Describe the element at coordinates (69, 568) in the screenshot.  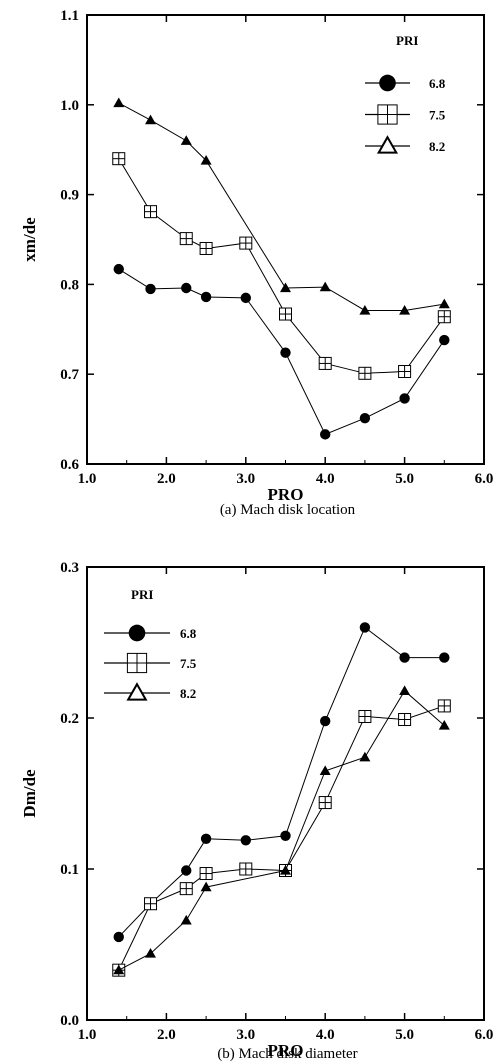
I see `y-tick-label-3: 0.3` at that location.